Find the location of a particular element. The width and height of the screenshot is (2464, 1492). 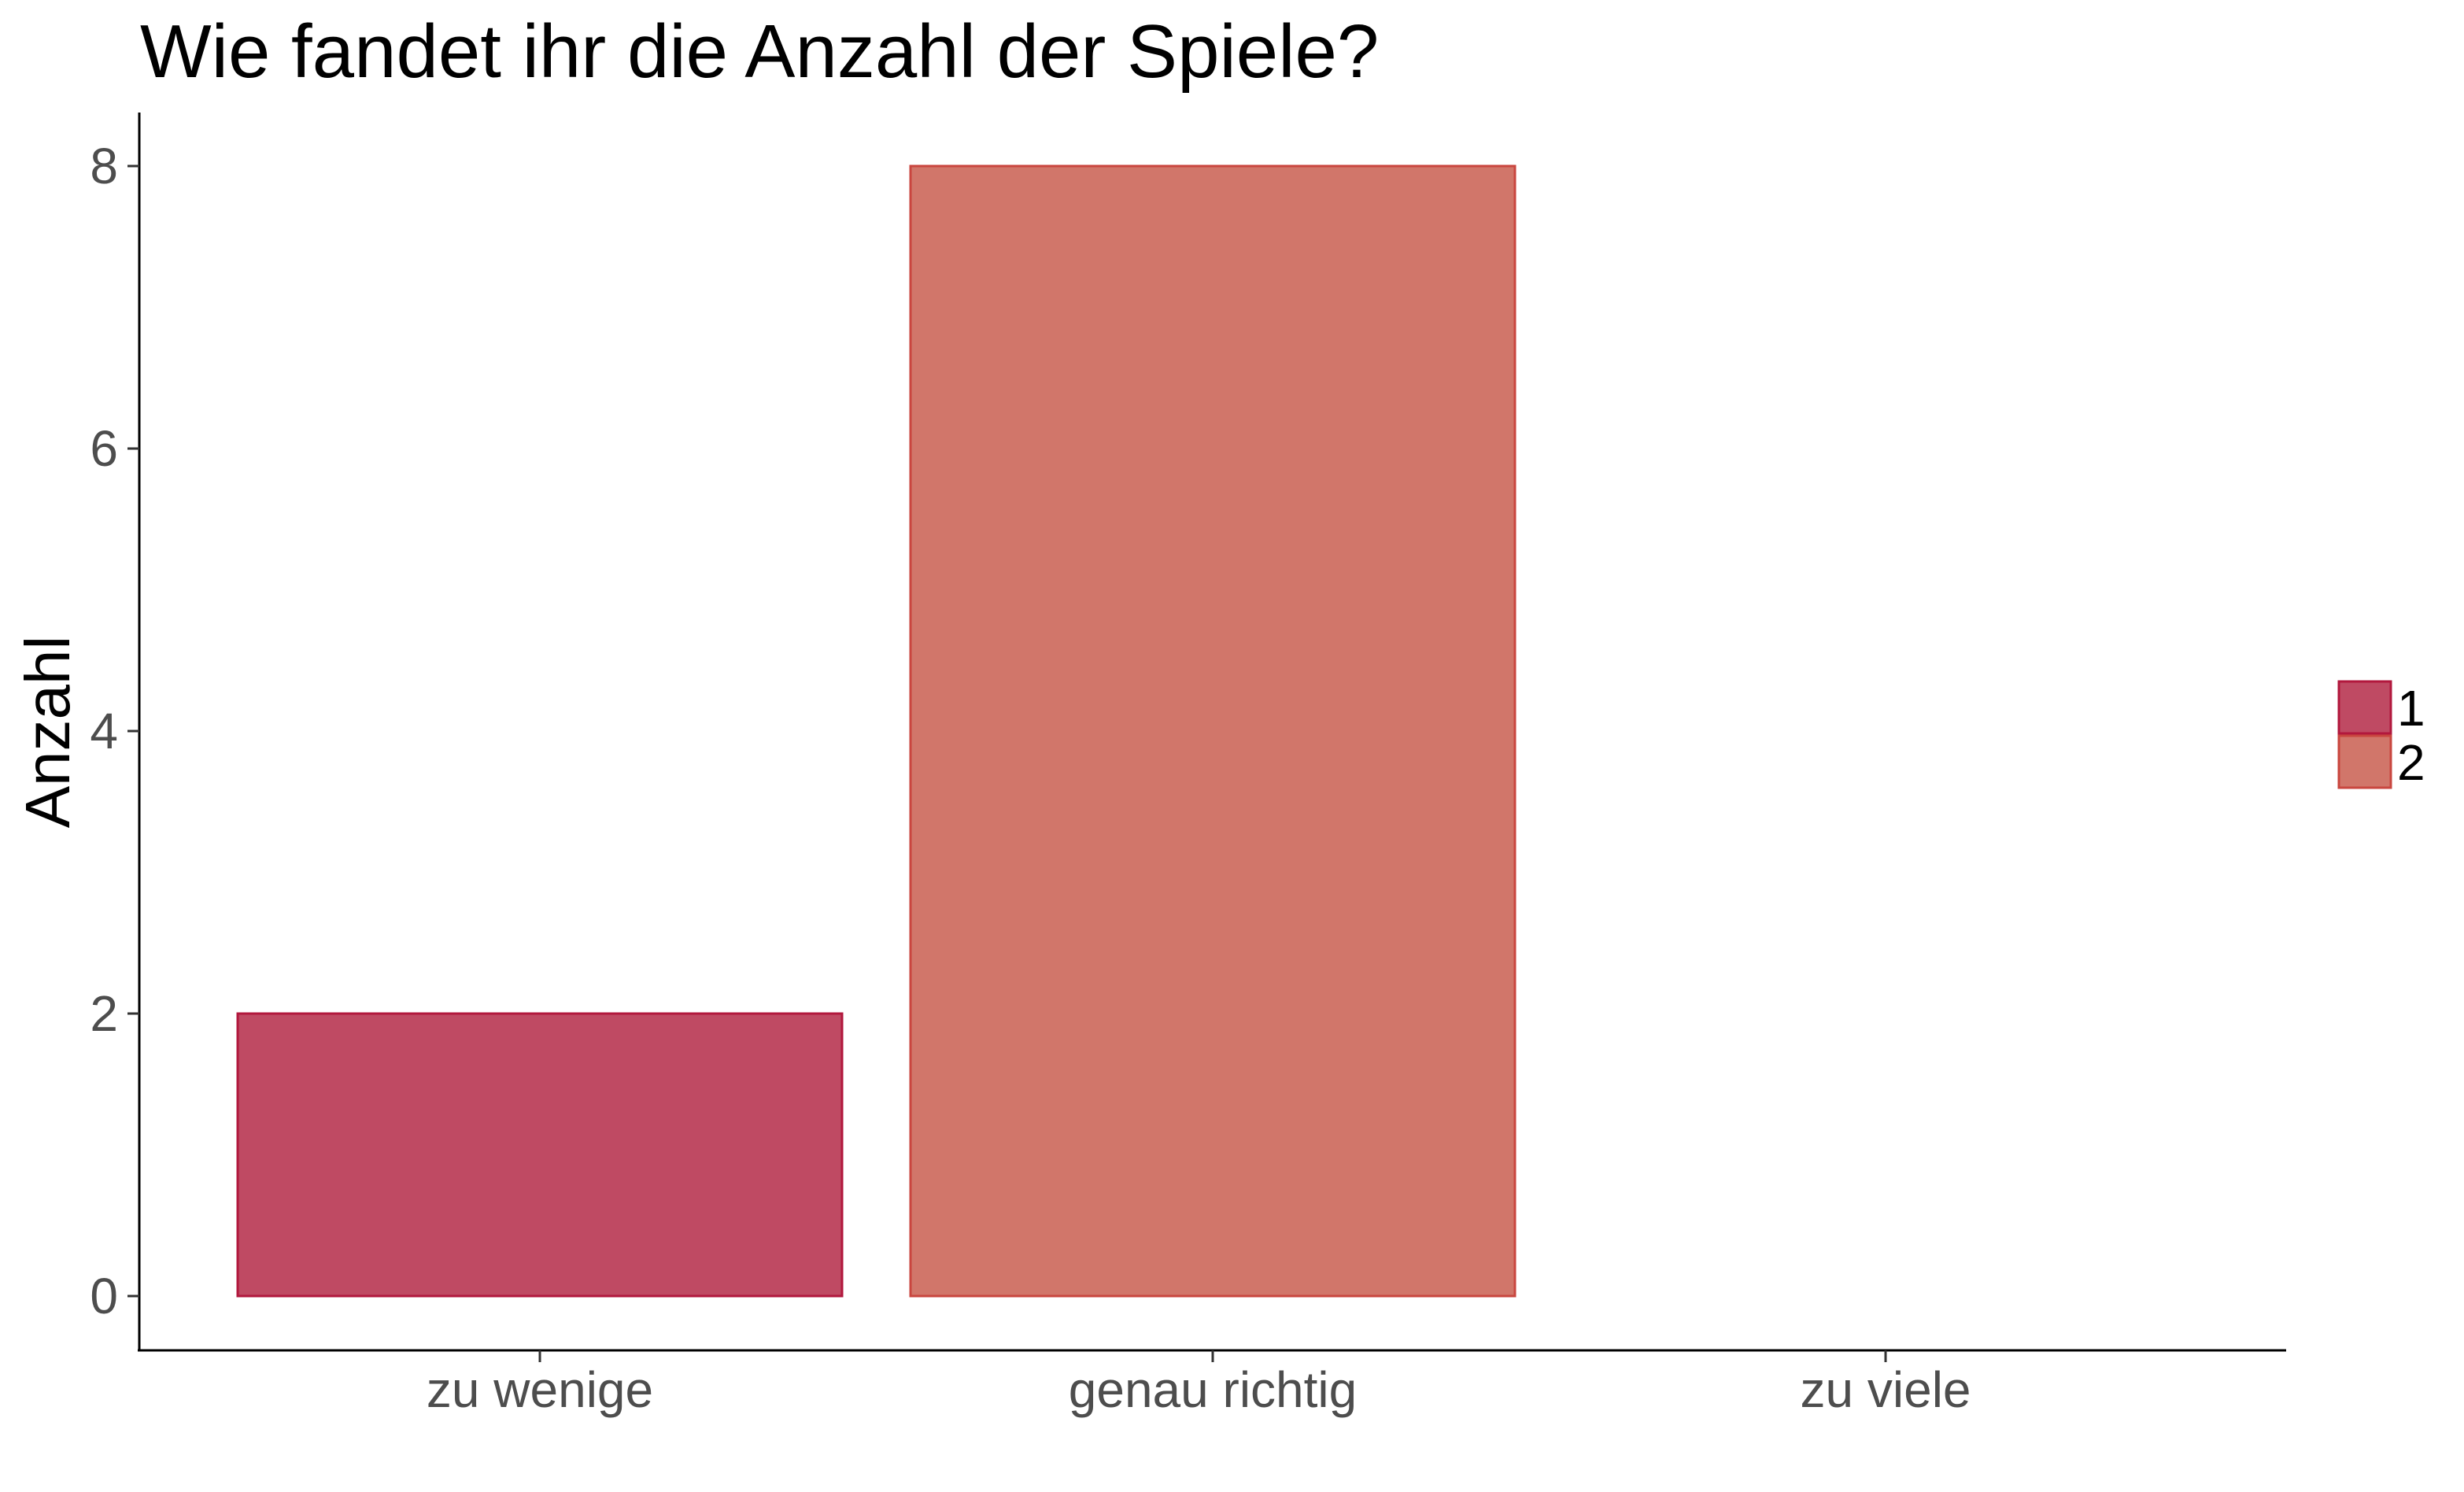

legend: 12 is located at coordinates (2381, 735).